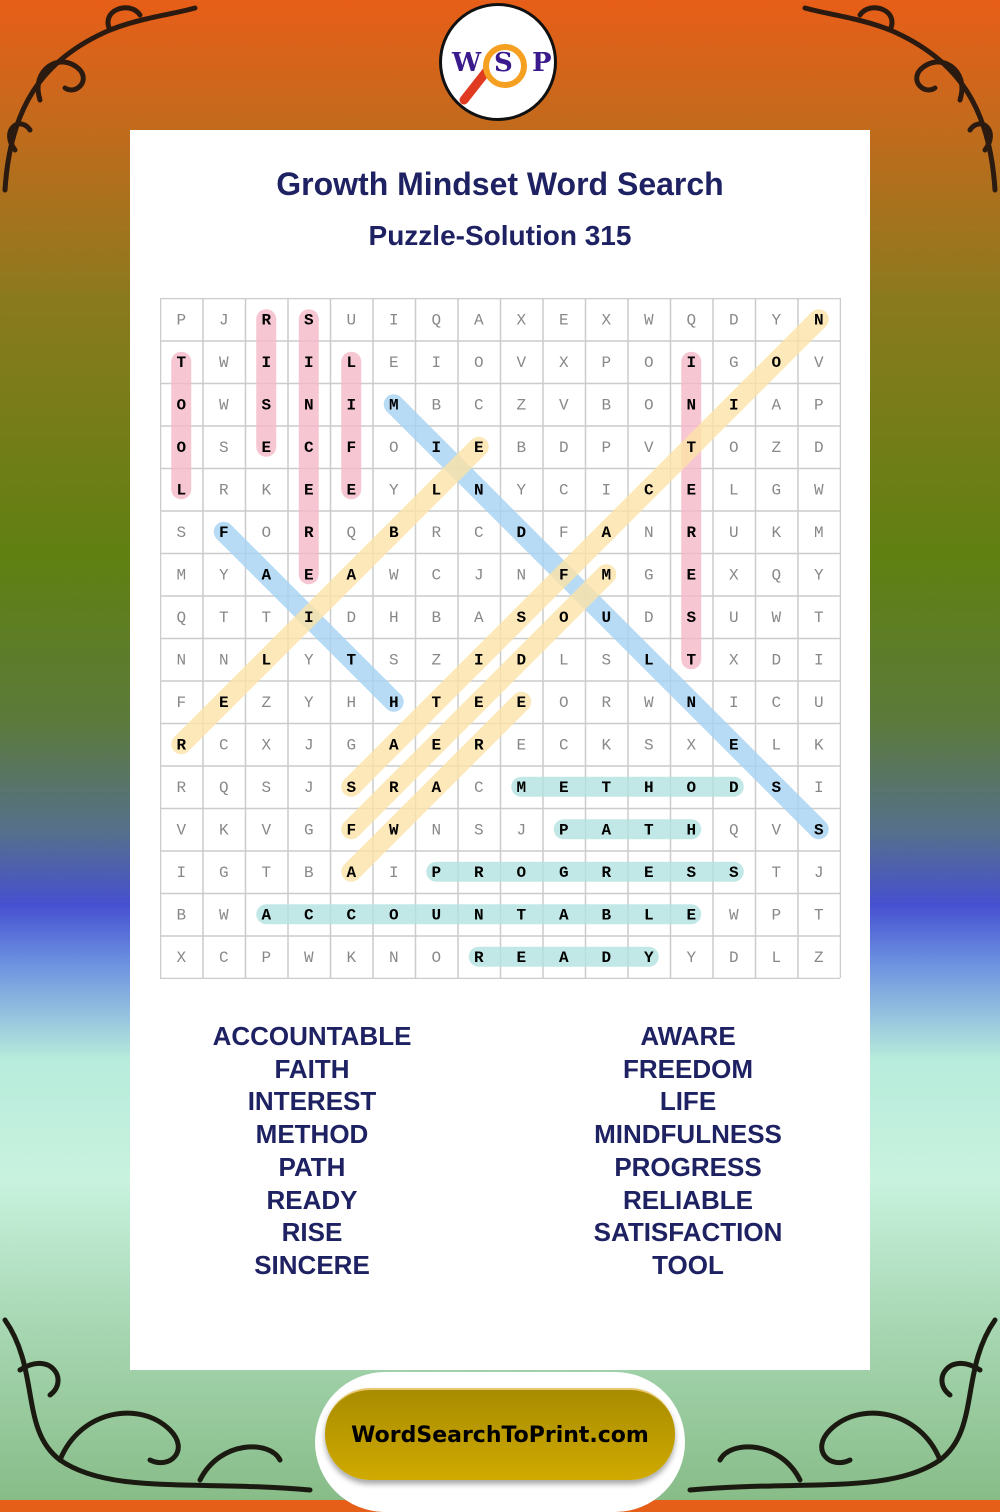 This screenshot has height=1512, width=1000. I want to click on word-item: LIFE, so click(688, 1101).